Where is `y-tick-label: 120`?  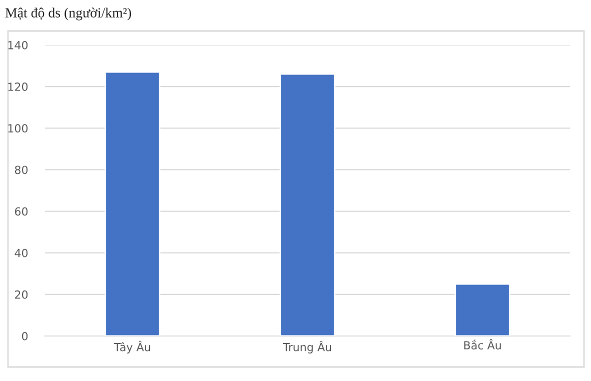 y-tick-label: 120 is located at coordinates (18, 86).